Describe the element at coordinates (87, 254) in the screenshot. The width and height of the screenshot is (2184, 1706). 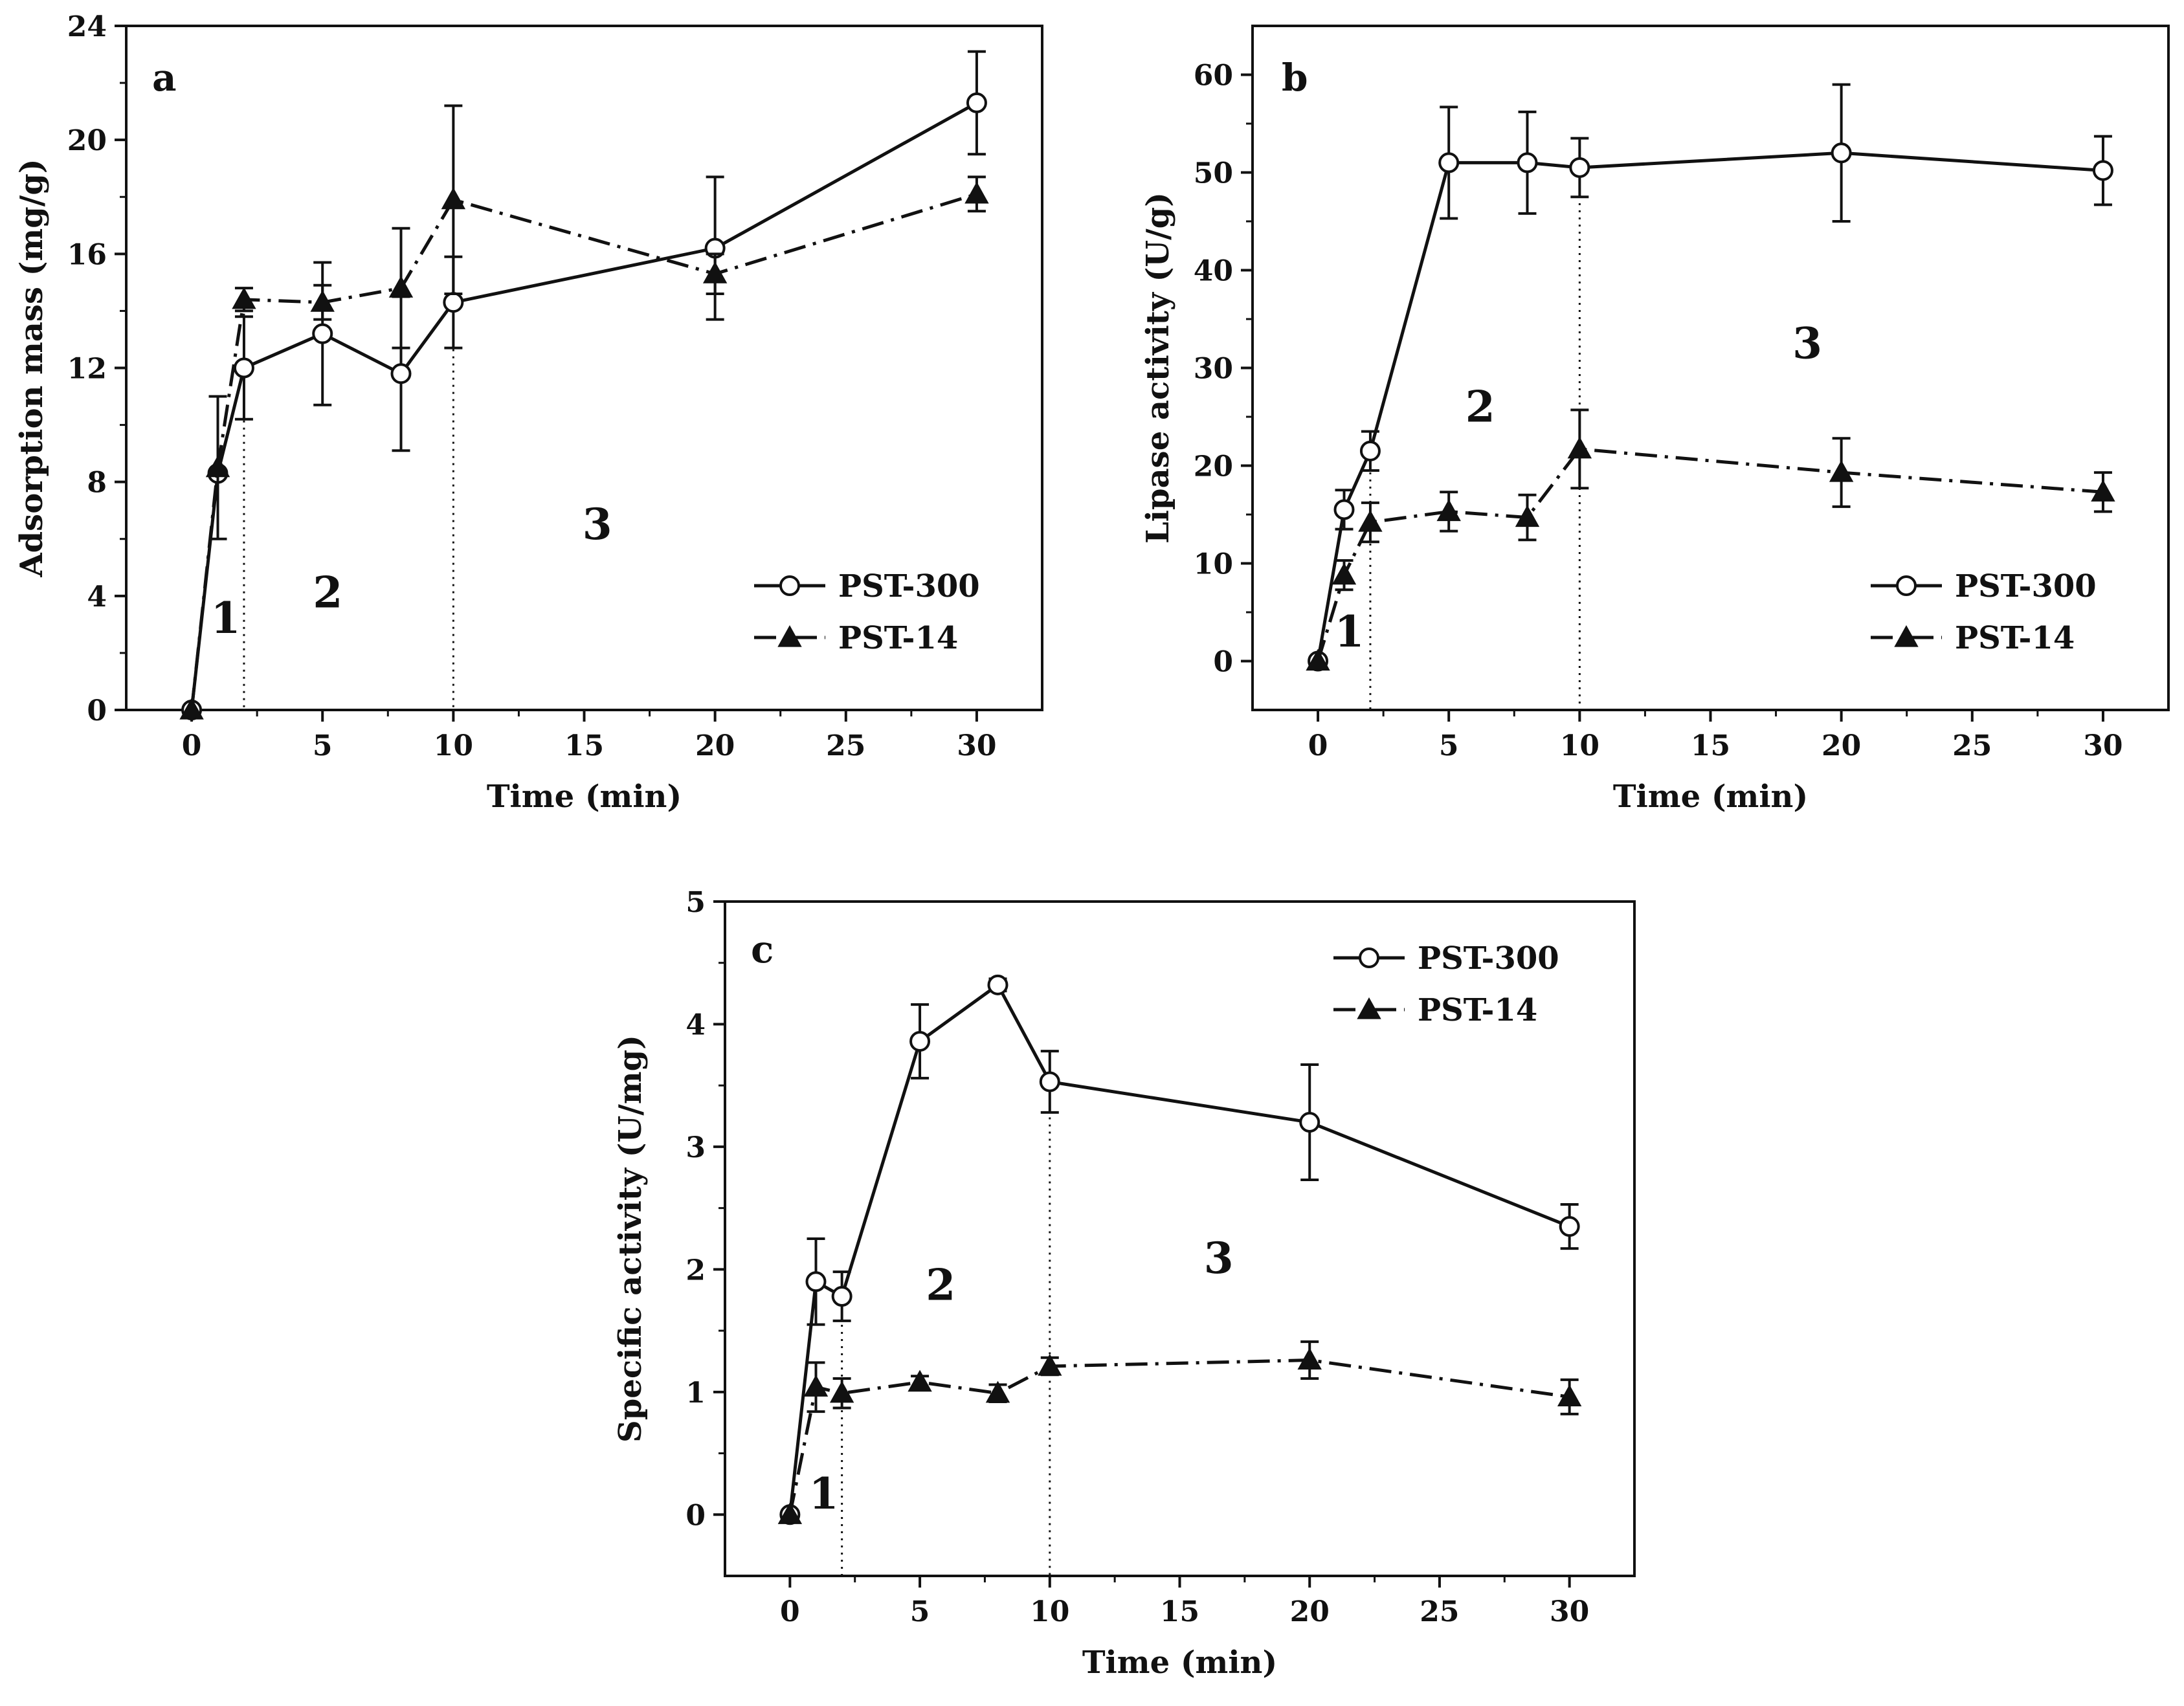
I see `y-tick-label: 16` at that location.